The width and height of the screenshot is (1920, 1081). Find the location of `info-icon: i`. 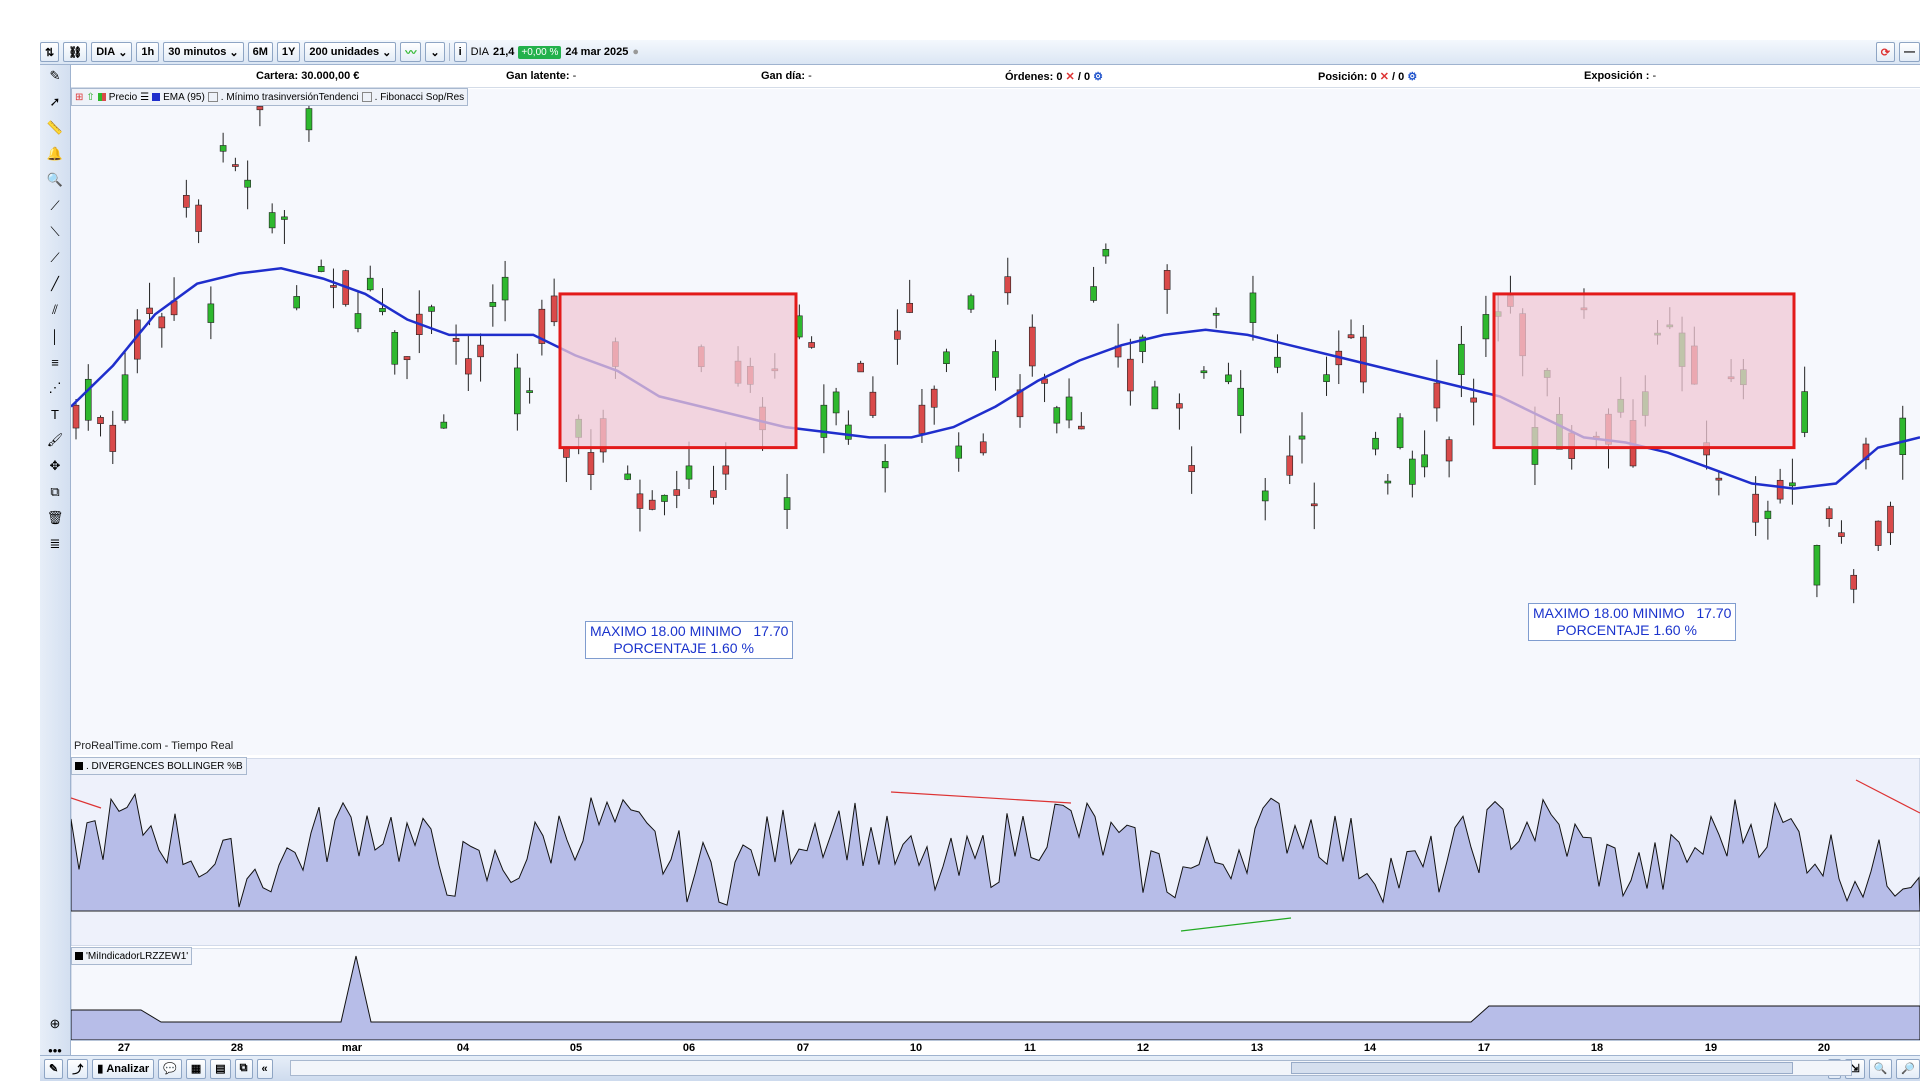

info-icon: i is located at coordinates (460, 52).